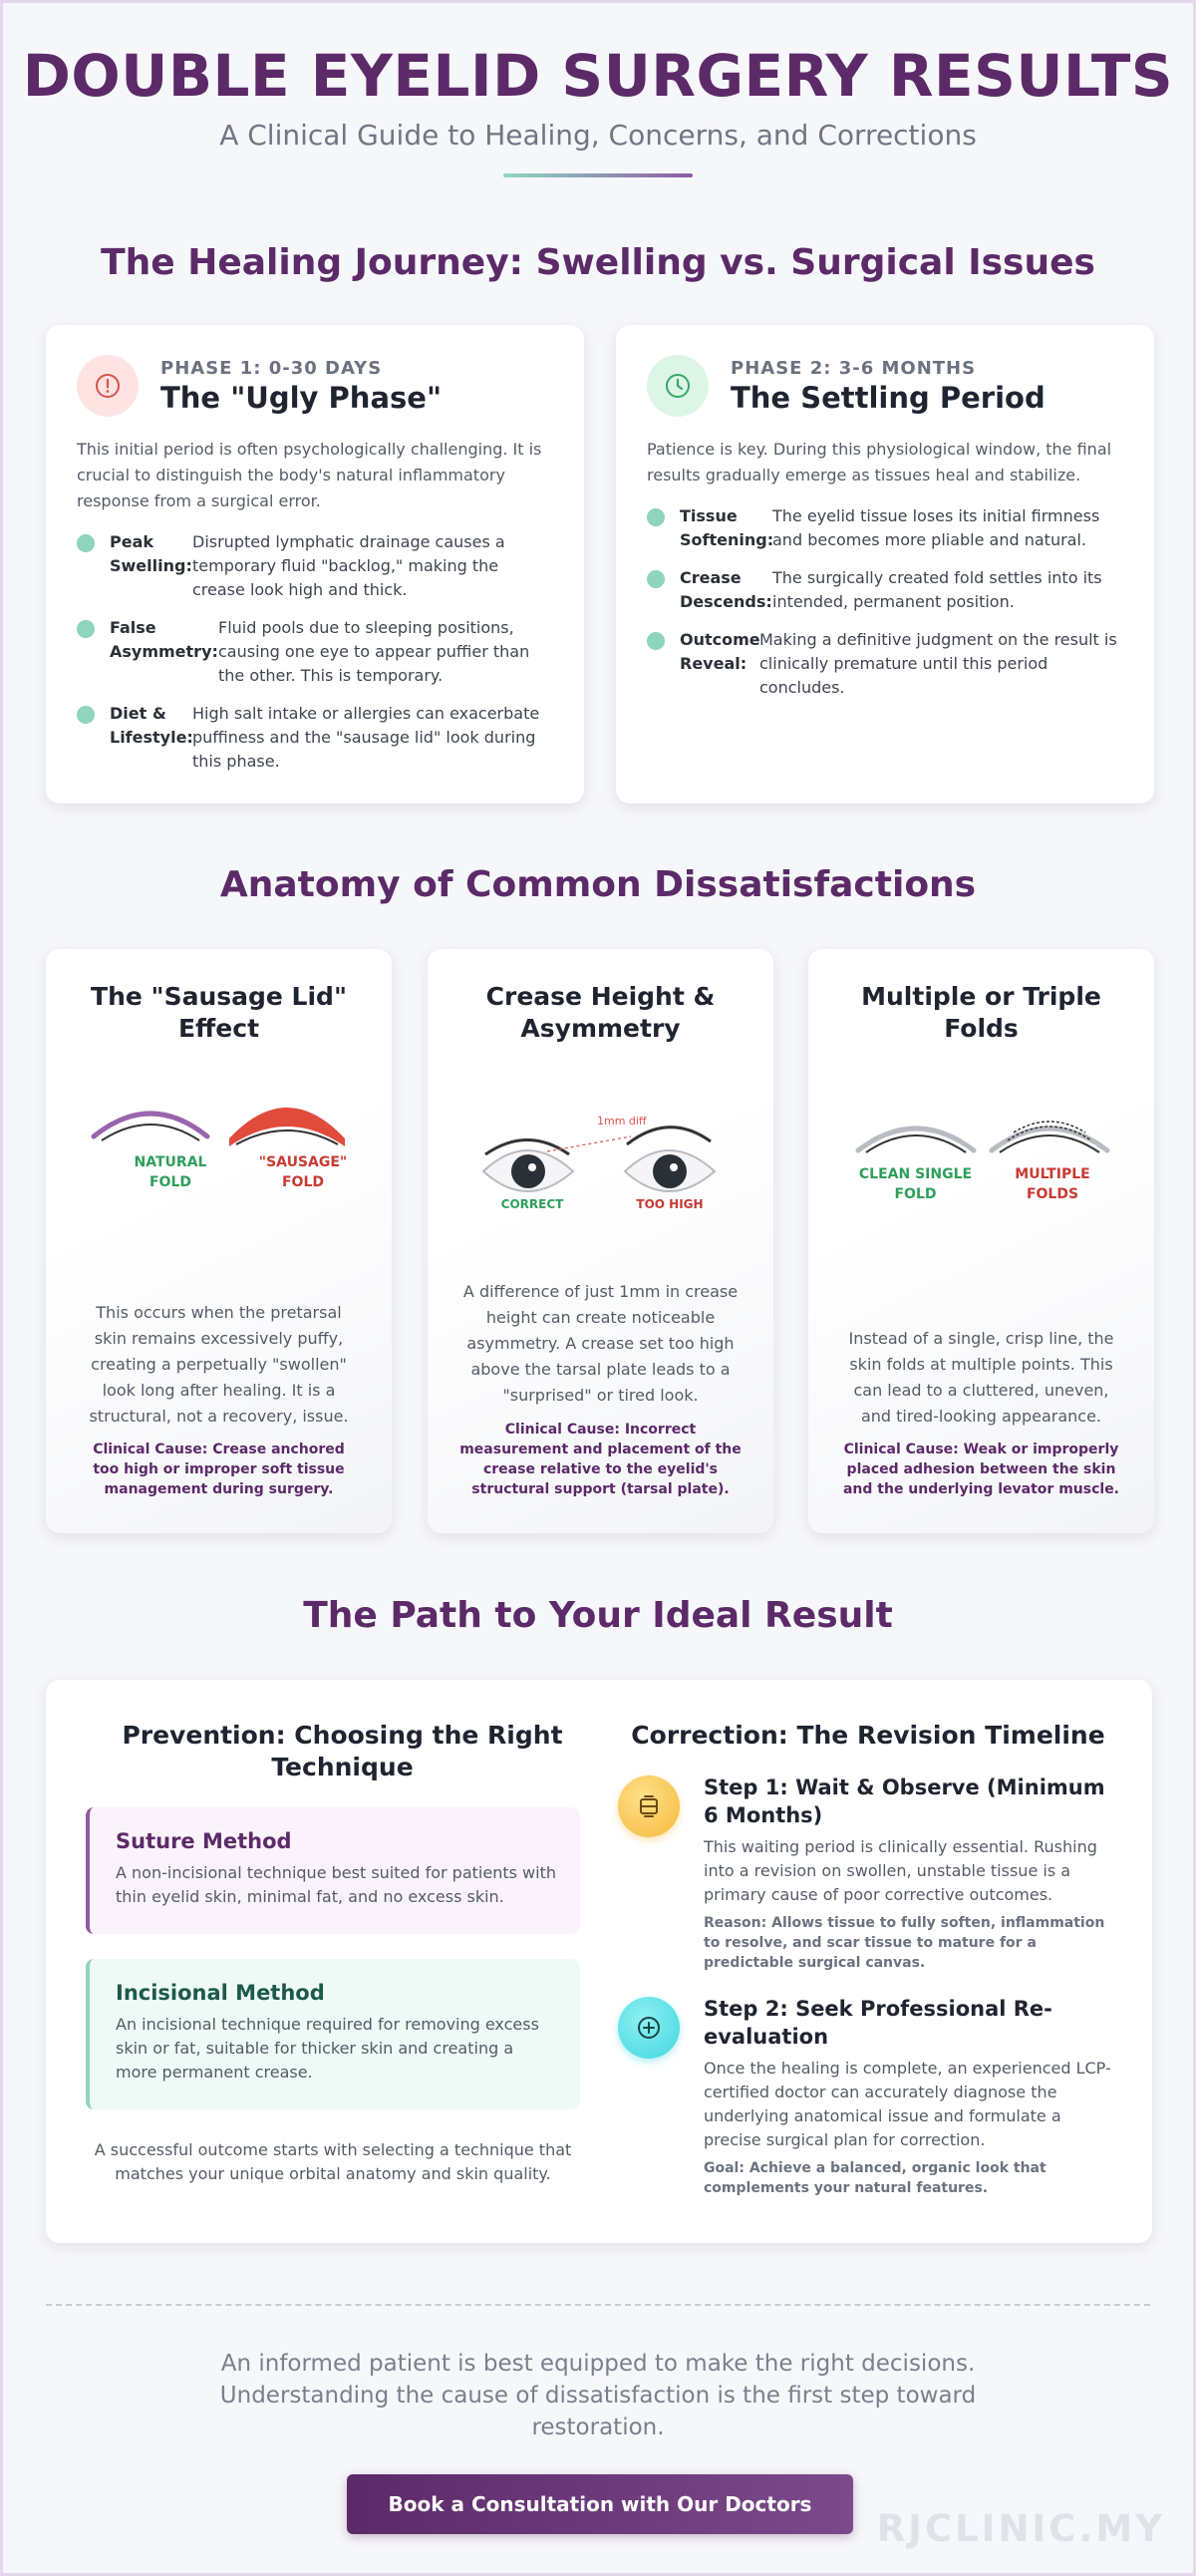 This screenshot has height=2576, width=1196. I want to click on phase-2-kicker: PHASE 2: 3-6 MONTHS, so click(854, 368).